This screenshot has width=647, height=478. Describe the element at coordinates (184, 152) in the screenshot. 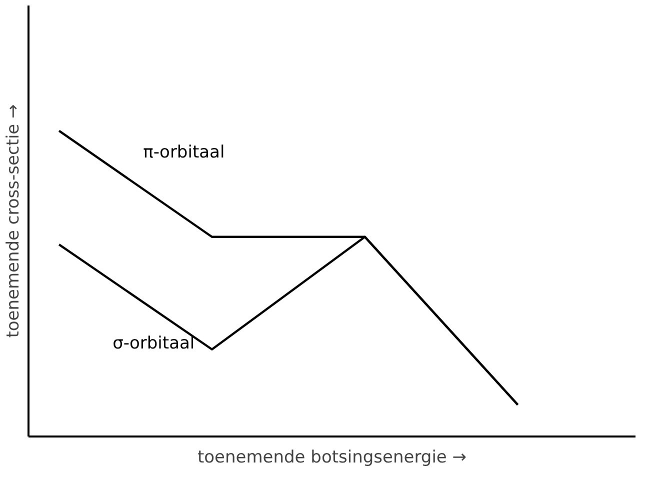

I see `series-label: π-orbitaal` at that location.